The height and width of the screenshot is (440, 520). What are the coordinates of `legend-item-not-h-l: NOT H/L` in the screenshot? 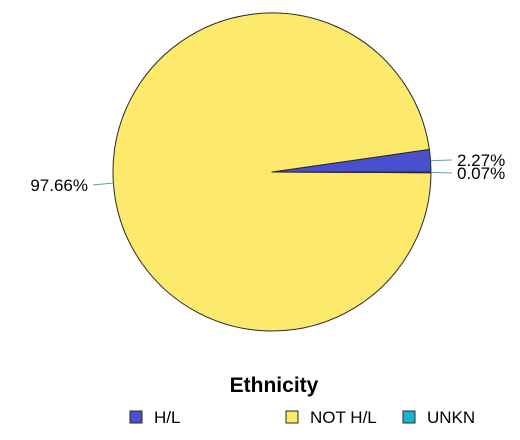 It's located at (331, 417).